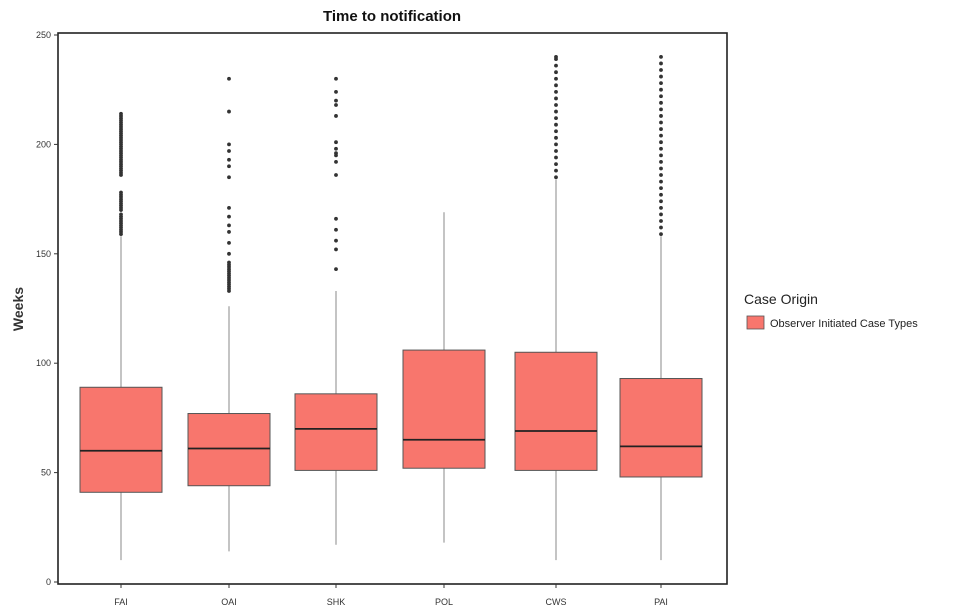  What do you see at coordinates (661, 602) in the screenshot?
I see `x-tick-label: PAI` at bounding box center [661, 602].